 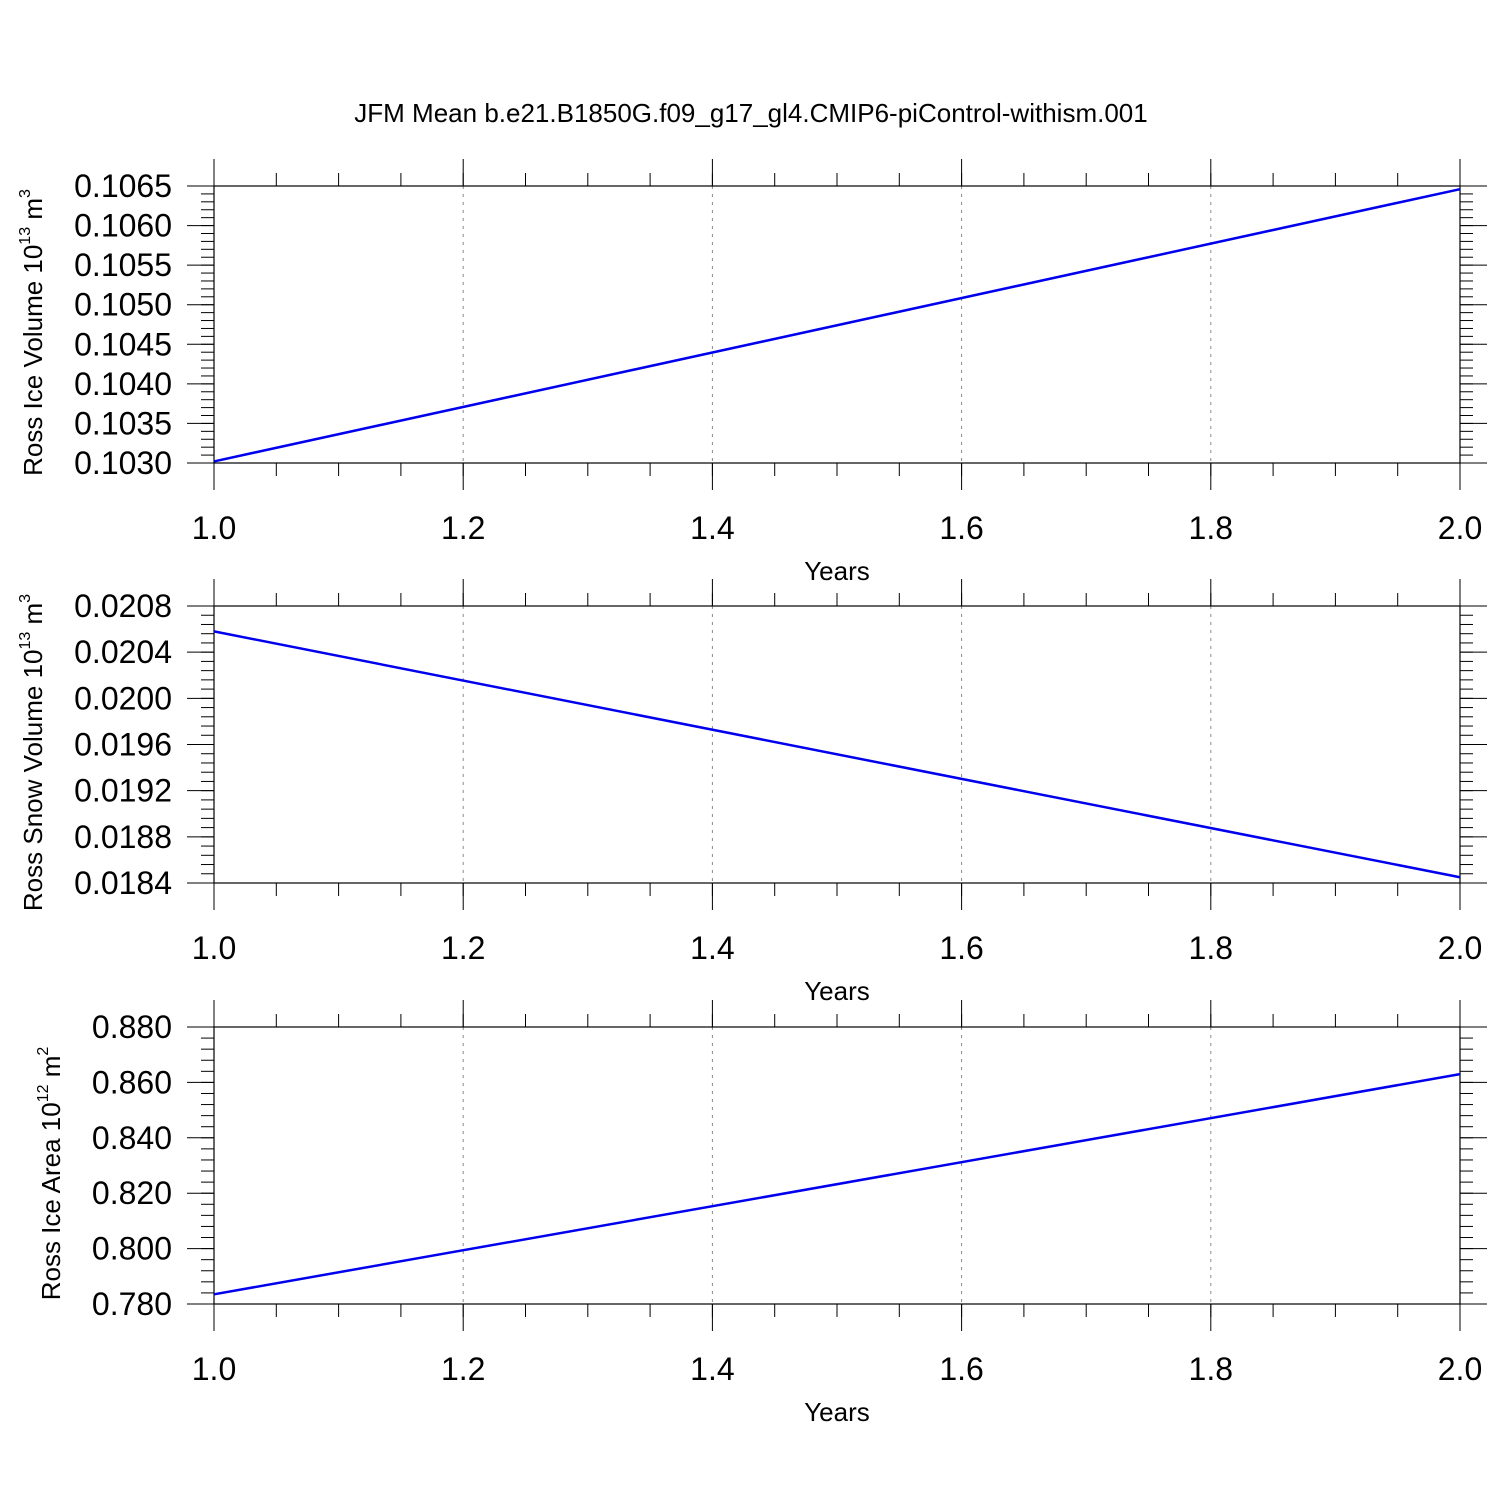 I want to click on y-tick-label: 0.0200, so click(x=123, y=698).